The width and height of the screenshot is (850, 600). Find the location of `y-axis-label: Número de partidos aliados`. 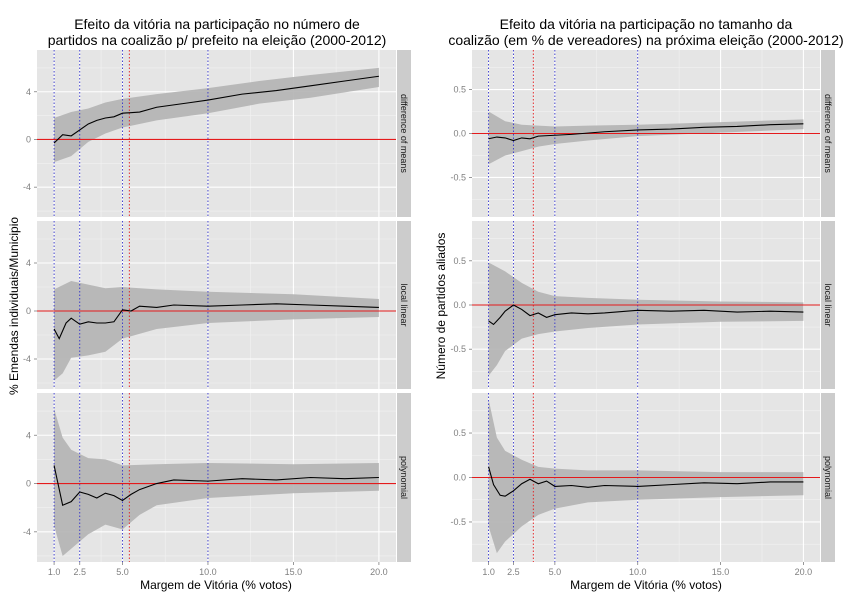

y-axis-label: Número de partidos aliados is located at coordinates (441, 306).